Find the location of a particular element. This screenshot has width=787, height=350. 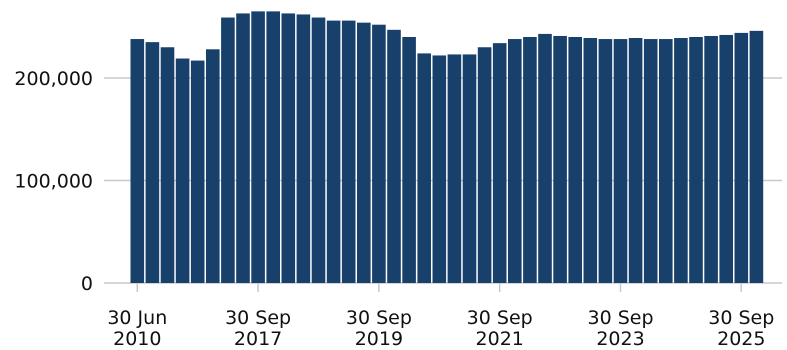

x-tick-label-line2: 2025 is located at coordinates (741, 339).